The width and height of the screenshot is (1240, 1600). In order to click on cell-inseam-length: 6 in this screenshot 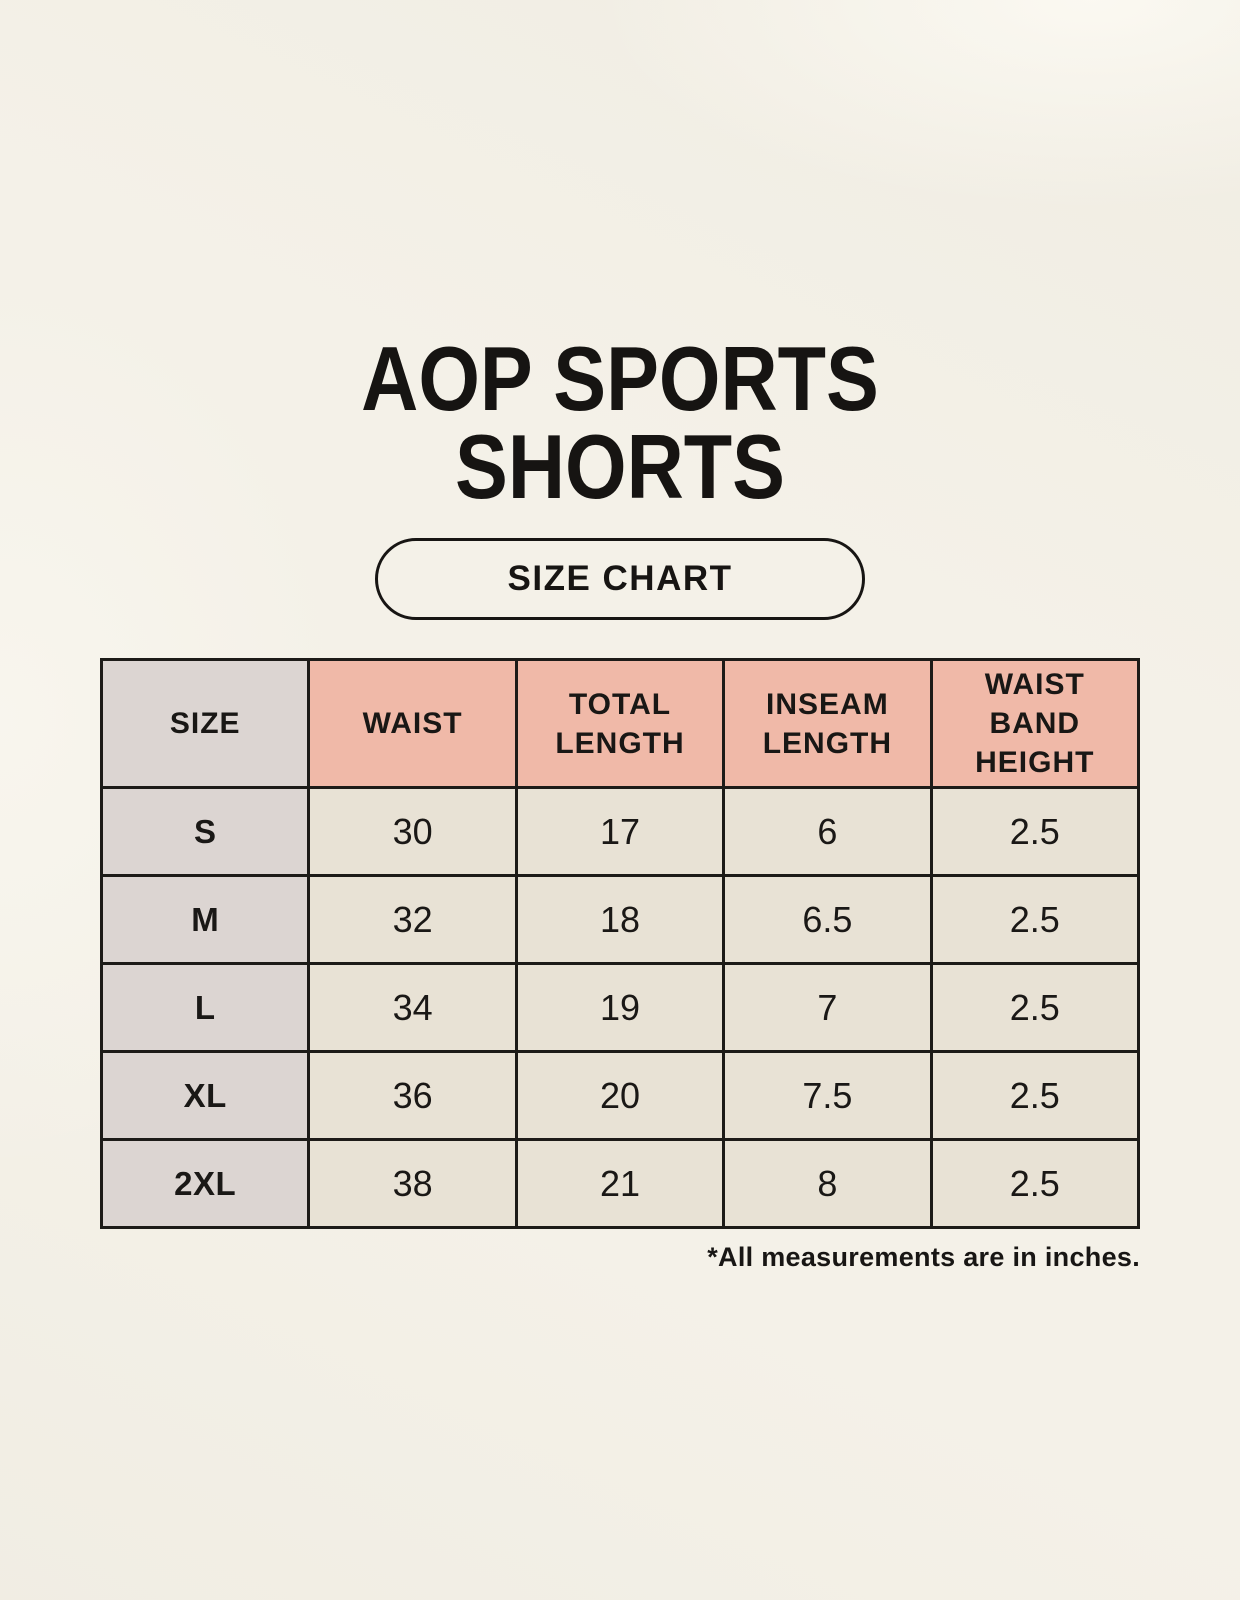, I will do `click(827, 831)`.